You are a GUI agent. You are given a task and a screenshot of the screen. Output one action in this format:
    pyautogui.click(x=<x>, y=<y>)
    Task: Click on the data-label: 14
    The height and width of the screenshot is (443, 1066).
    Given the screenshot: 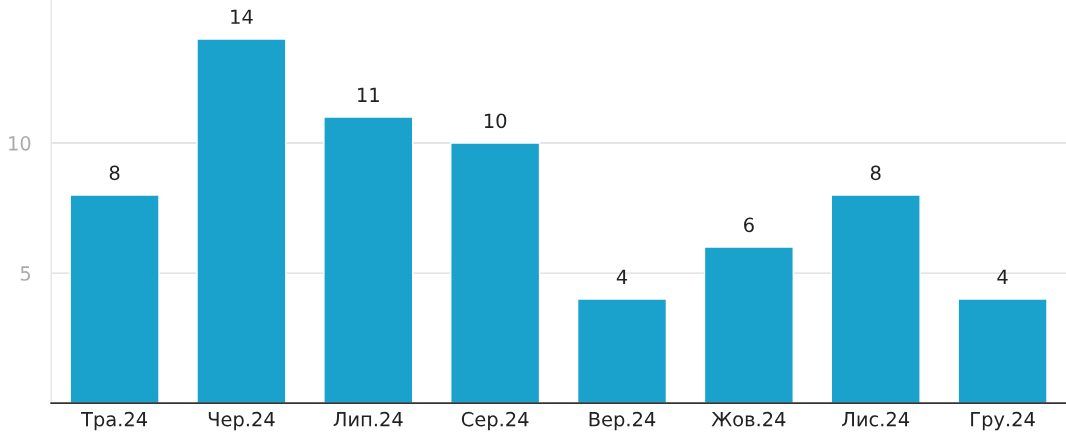 What is the action you would take?
    pyautogui.click(x=242, y=16)
    